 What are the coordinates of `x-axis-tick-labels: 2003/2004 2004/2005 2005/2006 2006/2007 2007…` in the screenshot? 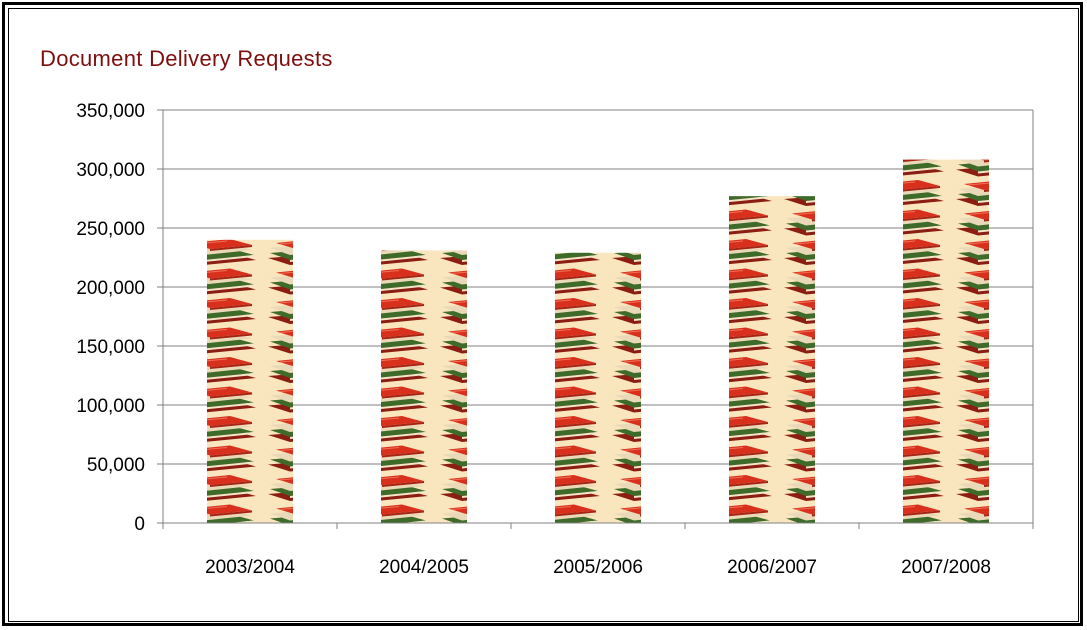 It's located at (598, 567).